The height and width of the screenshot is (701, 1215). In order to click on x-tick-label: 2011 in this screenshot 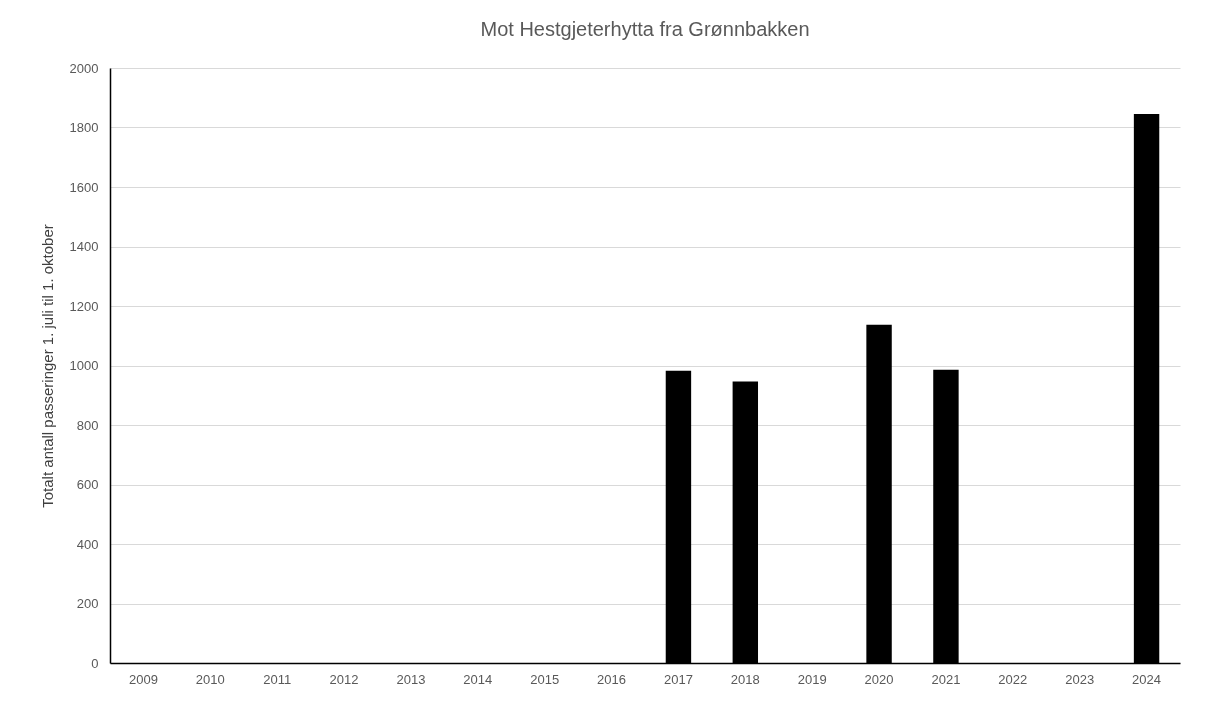, I will do `click(277, 679)`.